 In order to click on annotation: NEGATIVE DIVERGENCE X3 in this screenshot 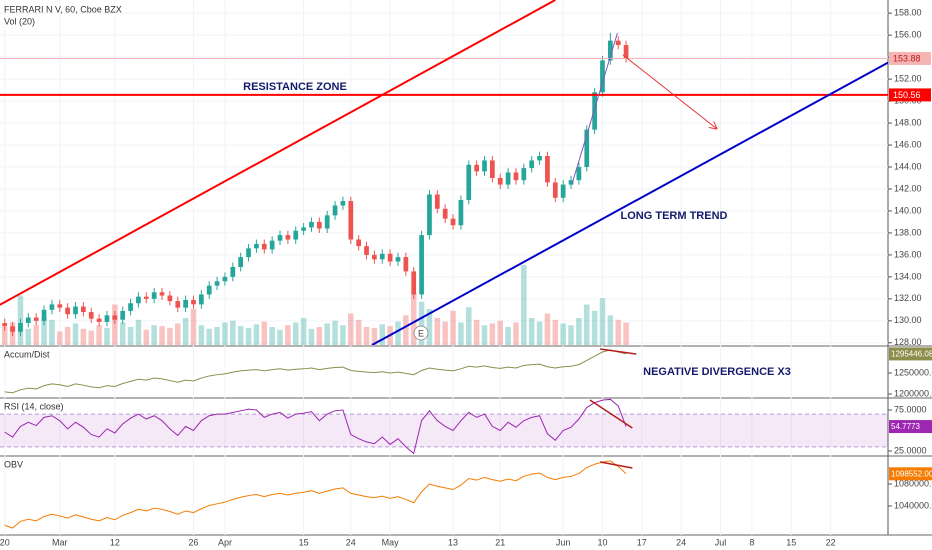, I will do `click(717, 372)`.